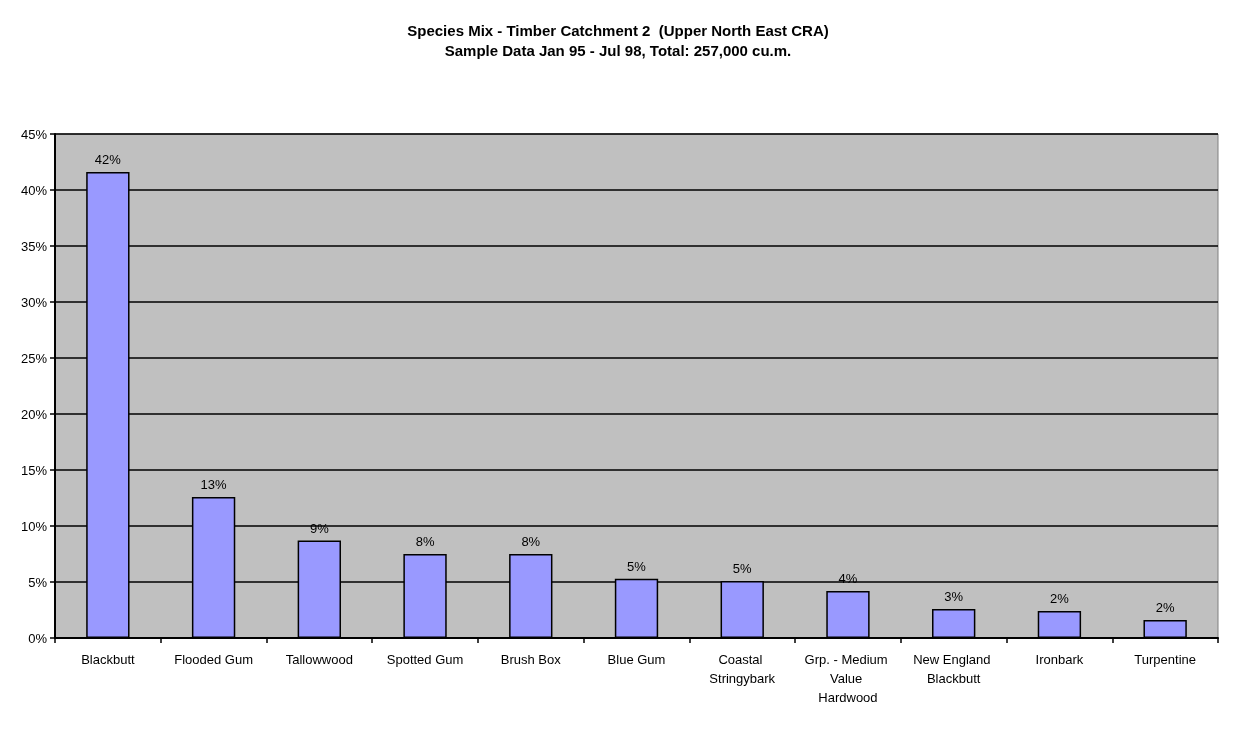  Describe the element at coordinates (38, 638) in the screenshot. I see `y-tick-label: 0%` at that location.